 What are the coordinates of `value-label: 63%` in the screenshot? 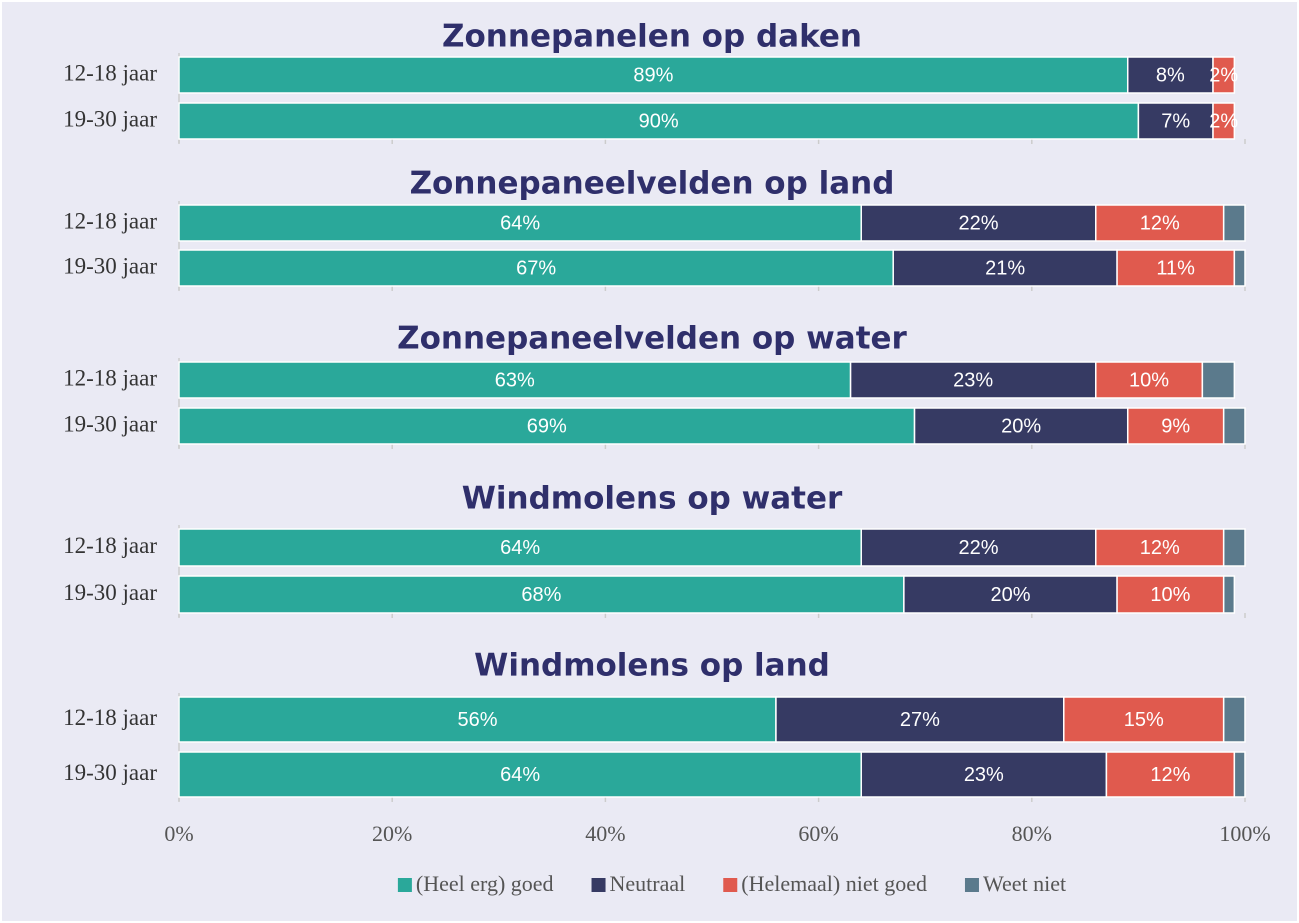 It's located at (515, 380).